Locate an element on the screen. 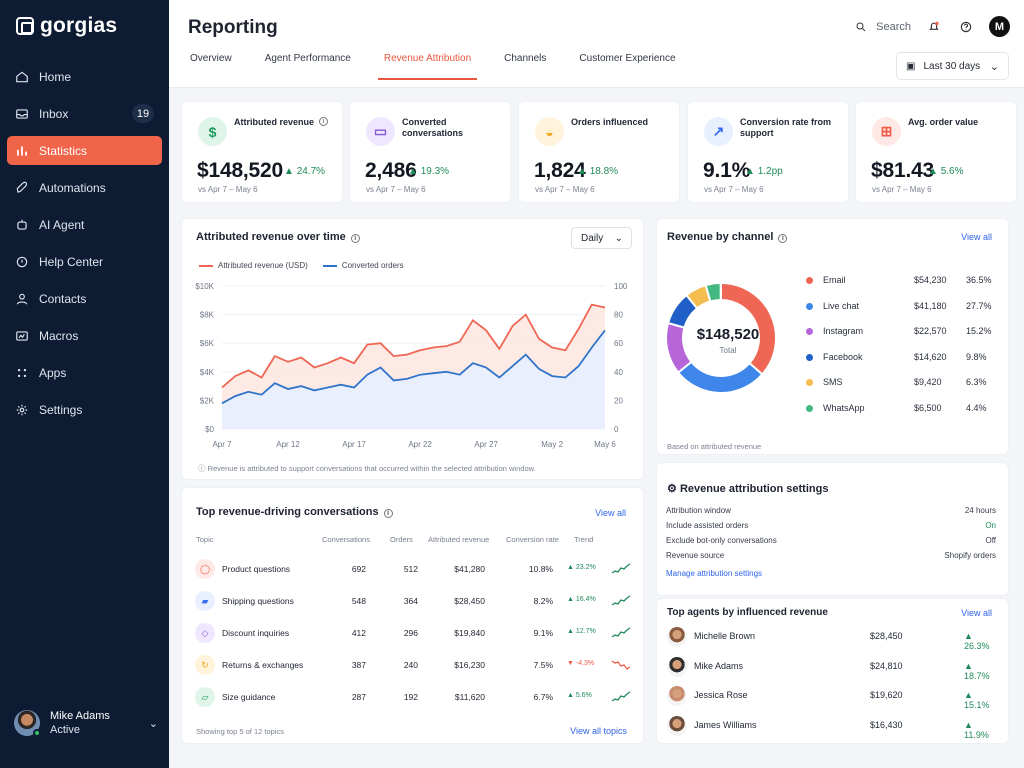  channel-row: Facebook $14,620 9.8% is located at coordinates (901, 364).